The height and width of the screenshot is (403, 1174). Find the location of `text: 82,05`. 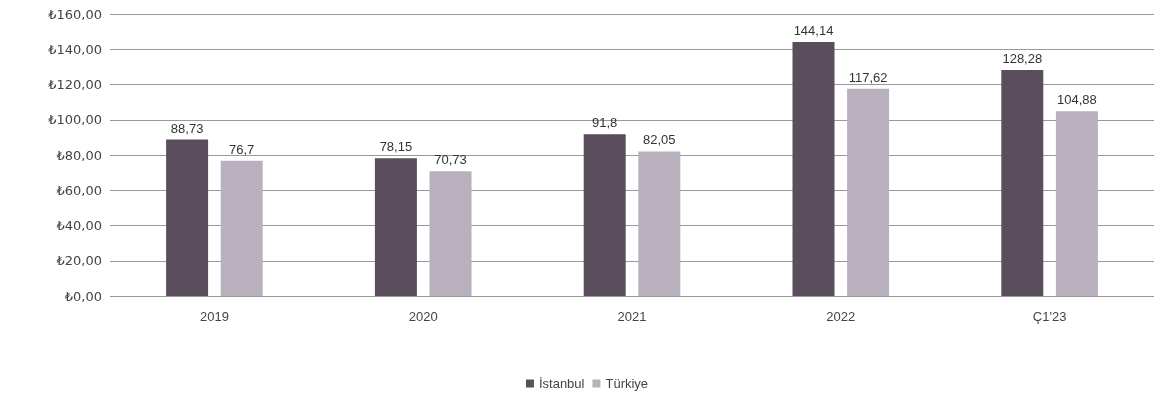

text: 82,05 is located at coordinates (659, 140).